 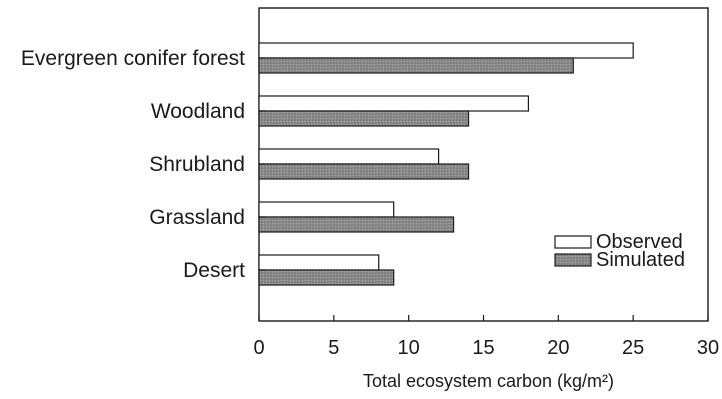 I want to click on legend-label-observed: Observed, so click(x=639, y=242).